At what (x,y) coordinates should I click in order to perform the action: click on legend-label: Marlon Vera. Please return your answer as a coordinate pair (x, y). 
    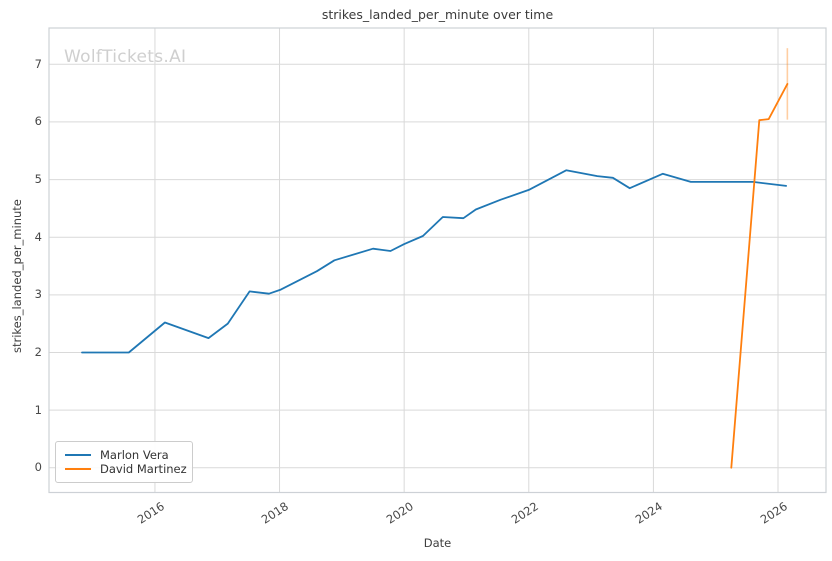
    Looking at the image, I should click on (134, 455).